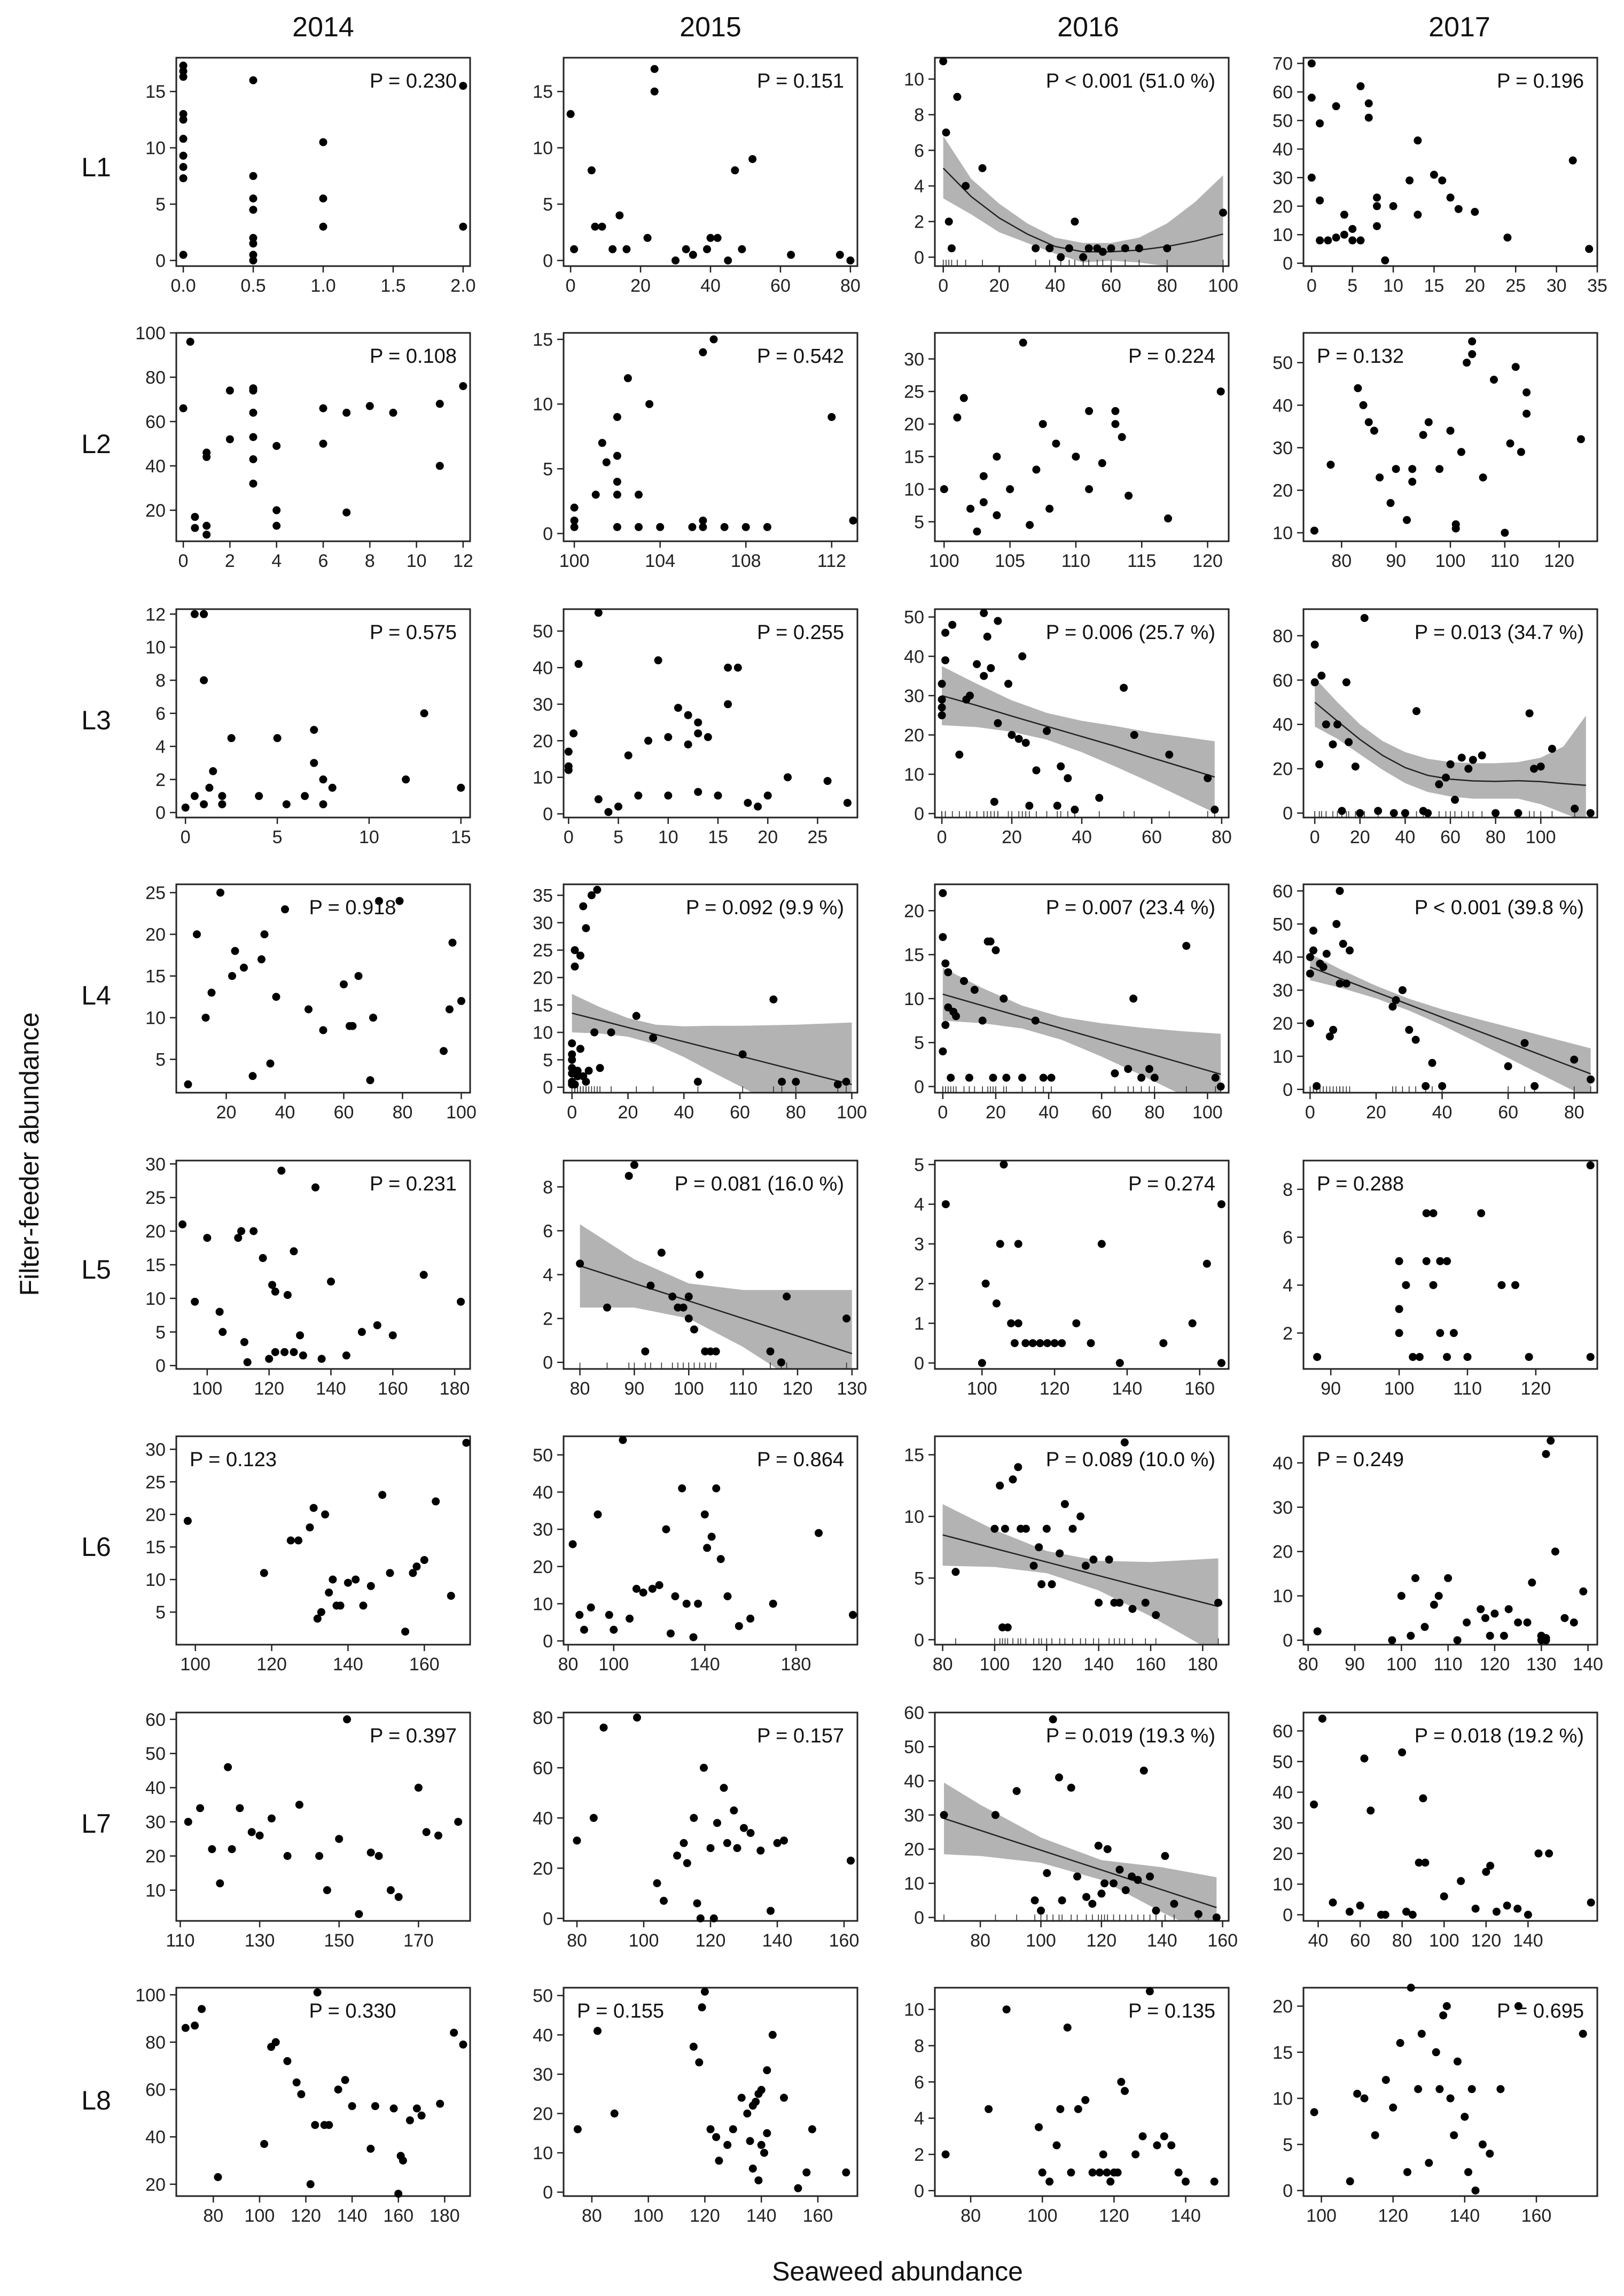 Image resolution: width=1624 pixels, height=2296 pixels. Describe the element at coordinates (1459, 28) in the screenshot. I see `column-title-2017: 2017` at that location.